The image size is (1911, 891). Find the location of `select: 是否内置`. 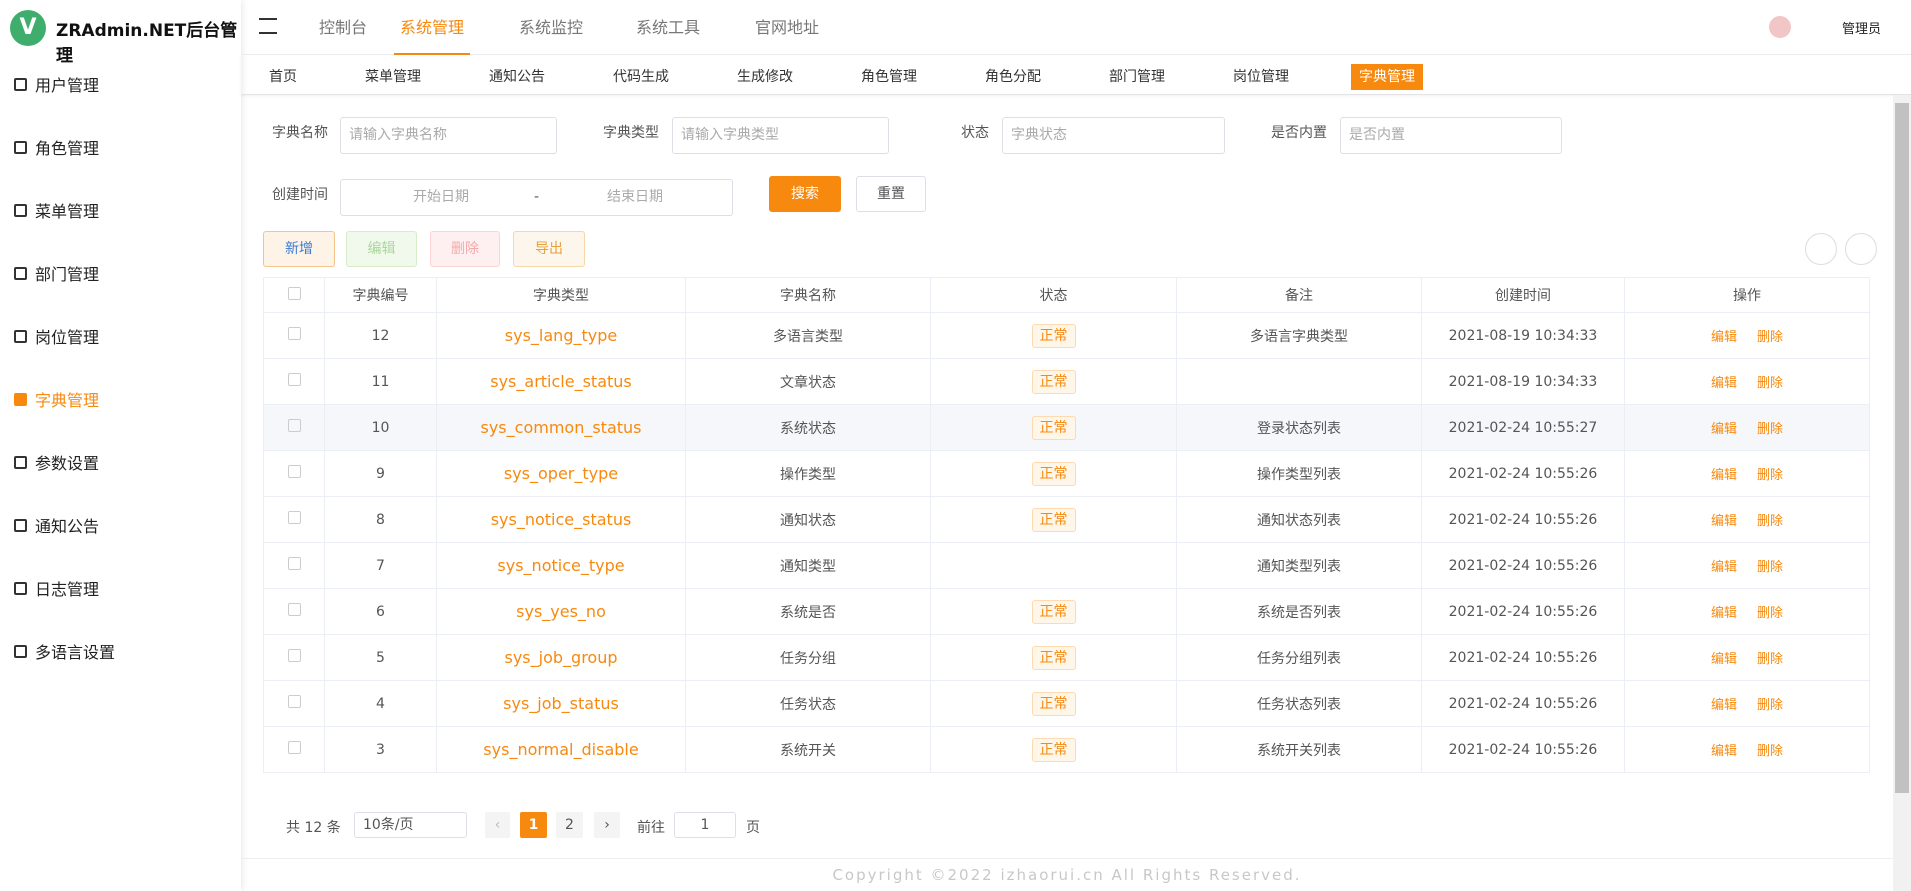

select: 是否内置 is located at coordinates (1451, 135).